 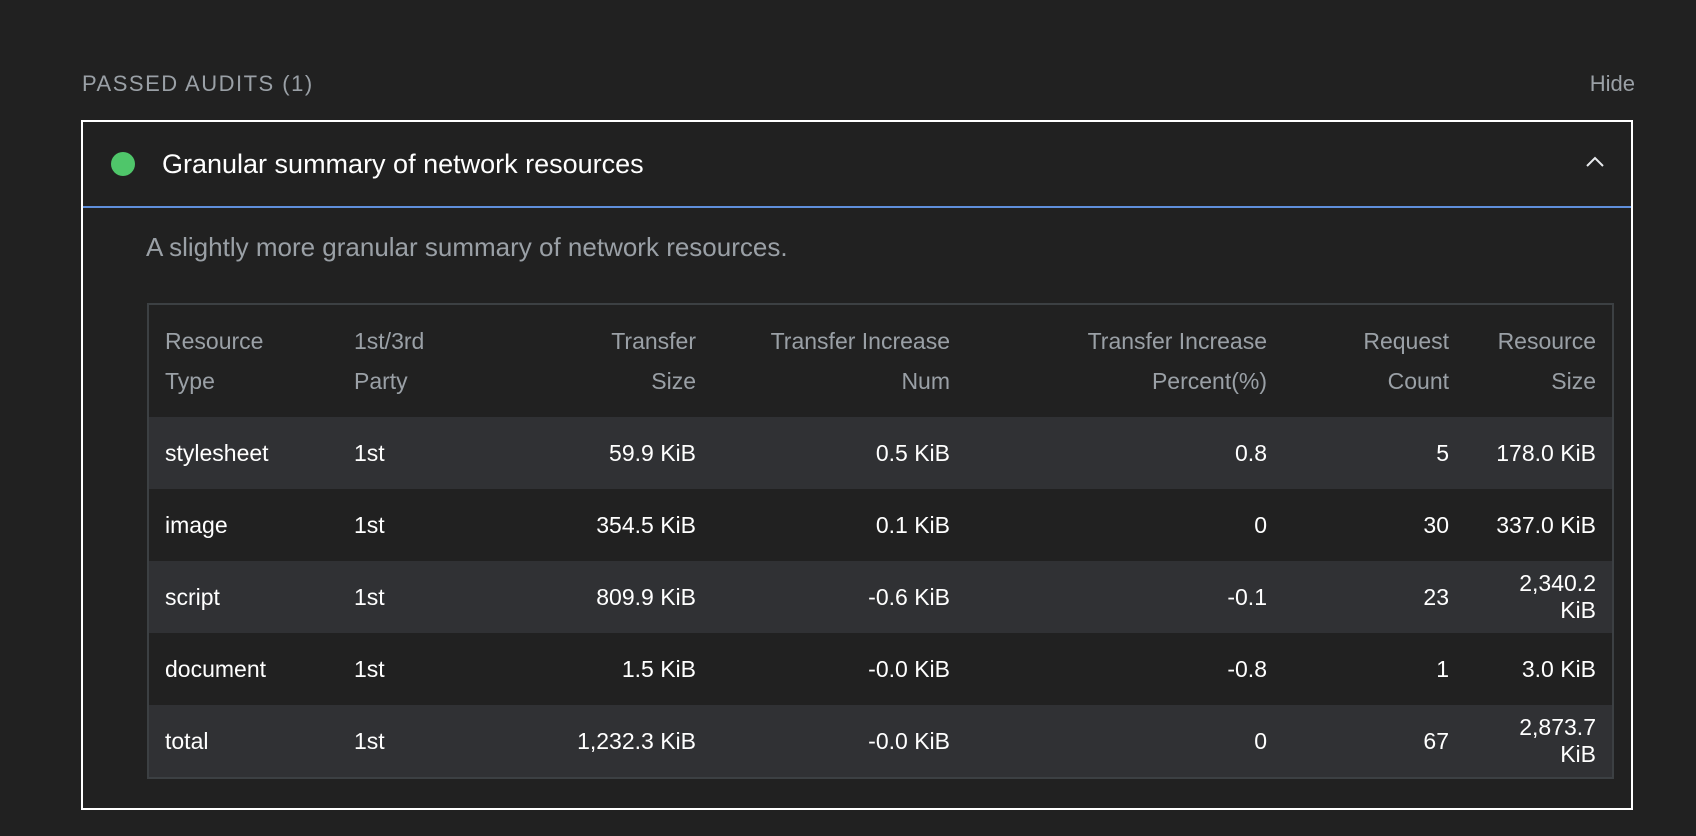 I want to click on cell-transfer-size: 59.9 KiB, so click(x=652, y=452).